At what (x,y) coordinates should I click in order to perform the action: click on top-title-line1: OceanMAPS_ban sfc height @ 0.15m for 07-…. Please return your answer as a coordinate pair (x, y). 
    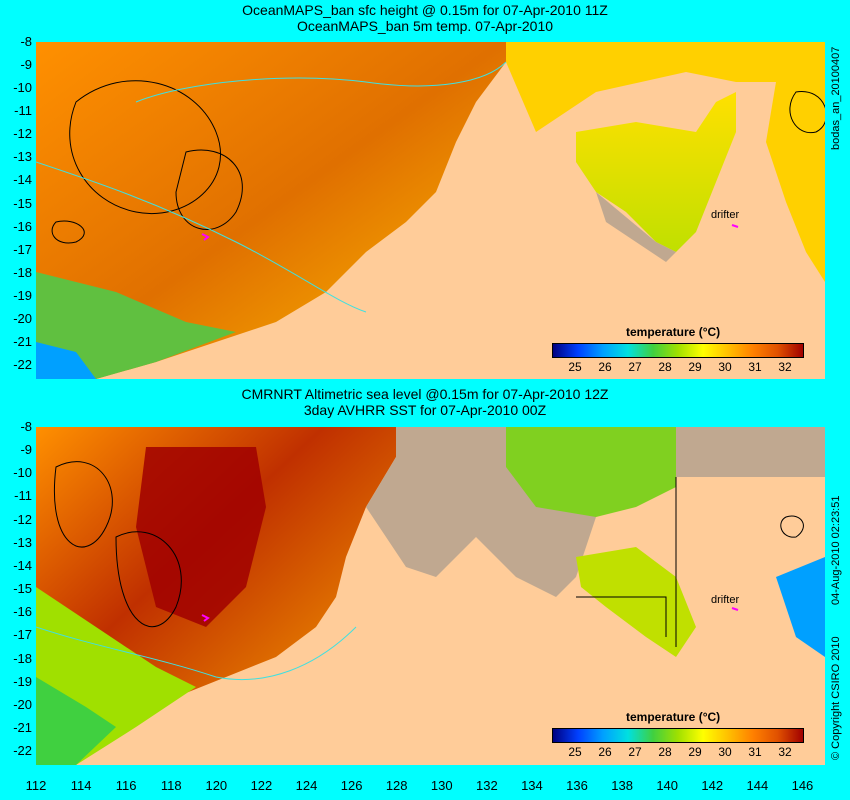
    Looking at the image, I should click on (425, 10).